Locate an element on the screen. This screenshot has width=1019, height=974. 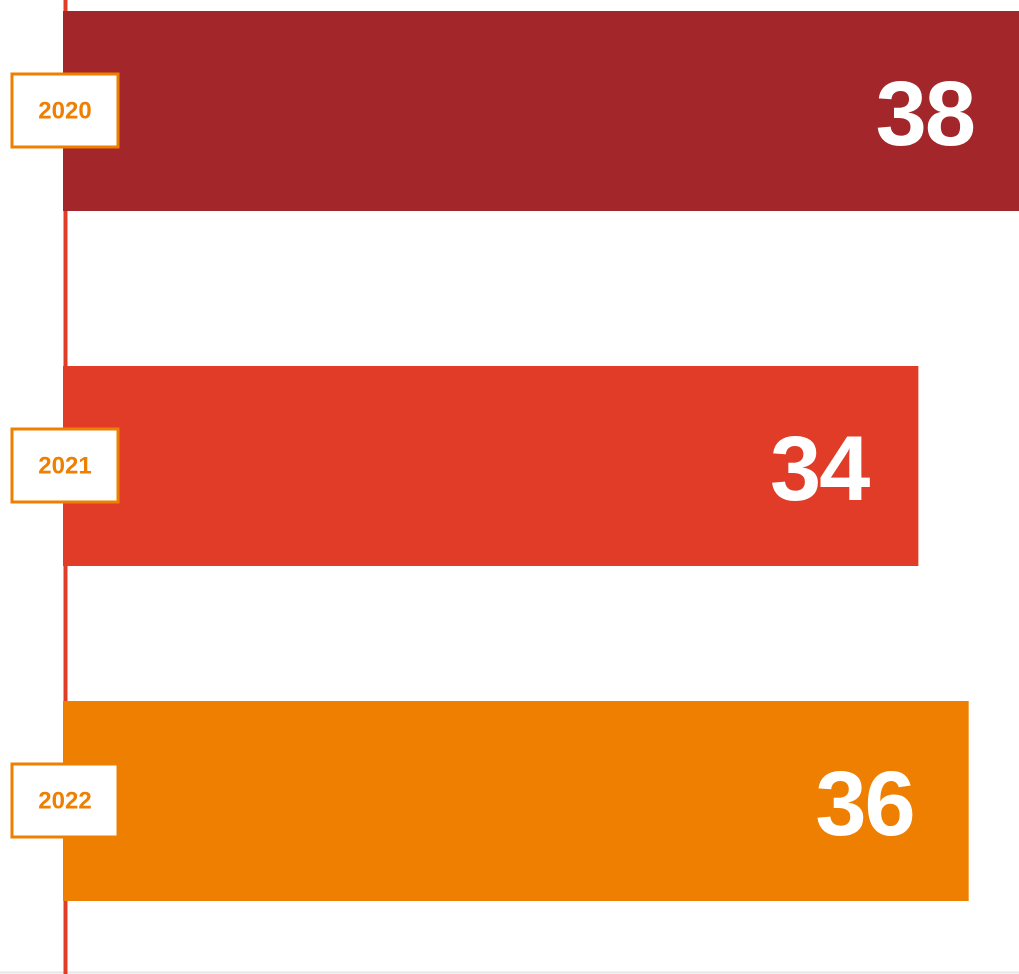
value-label: 38 is located at coordinates (925, 114).